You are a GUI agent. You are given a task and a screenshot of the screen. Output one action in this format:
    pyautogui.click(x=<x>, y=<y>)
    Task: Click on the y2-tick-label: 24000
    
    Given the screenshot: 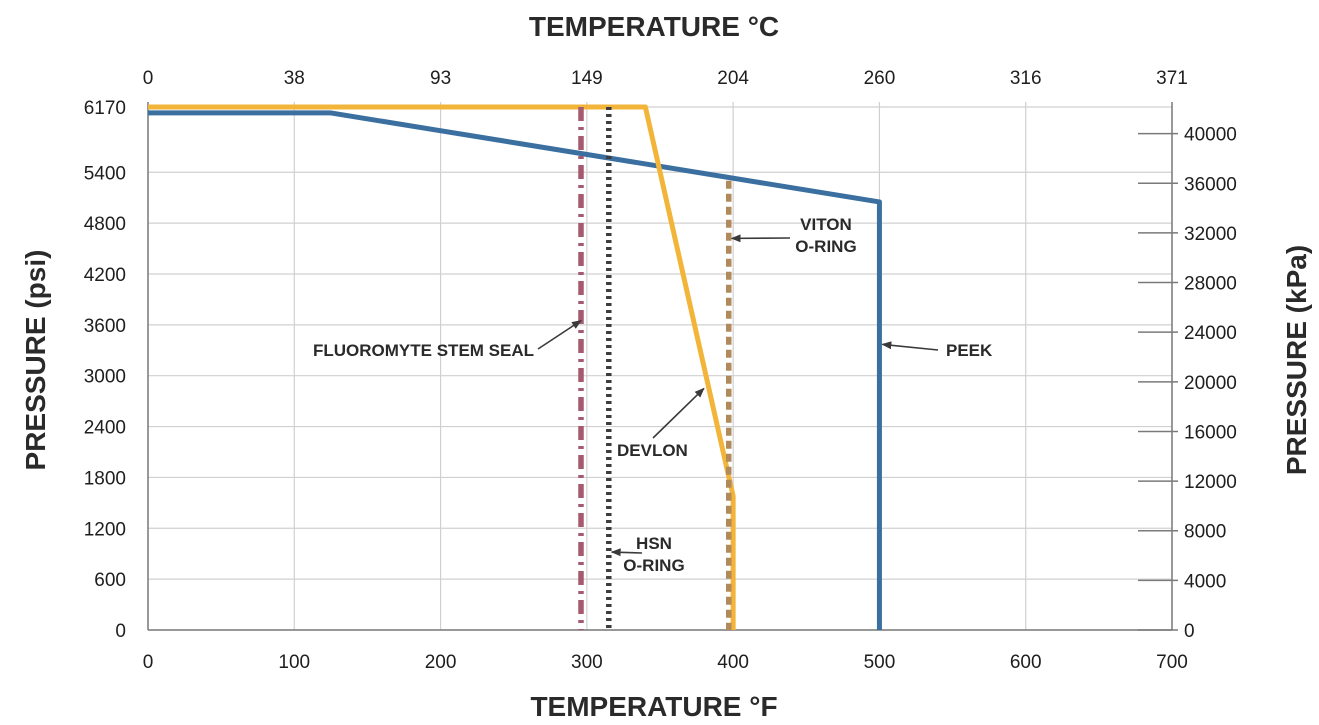 What is the action you would take?
    pyautogui.click(x=1210, y=333)
    